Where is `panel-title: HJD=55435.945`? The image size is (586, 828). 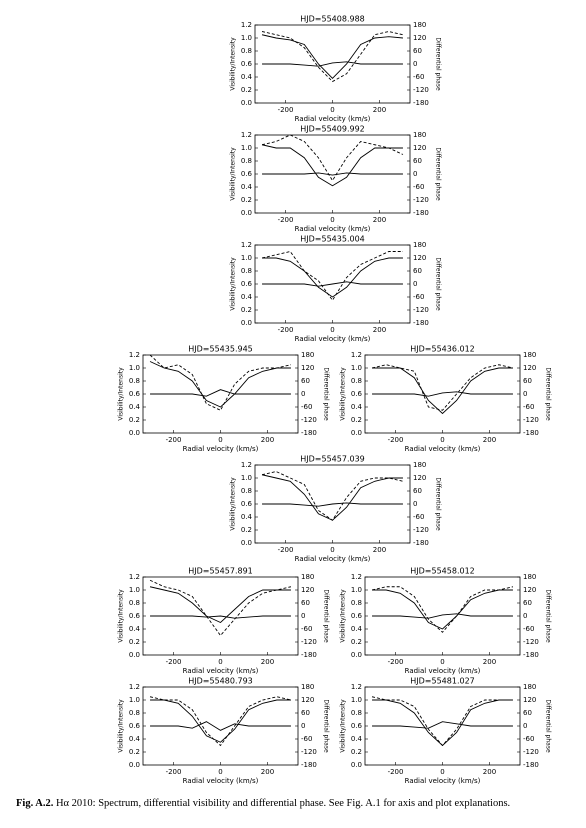
panel-title: HJD=55435.945 is located at coordinates (220, 349).